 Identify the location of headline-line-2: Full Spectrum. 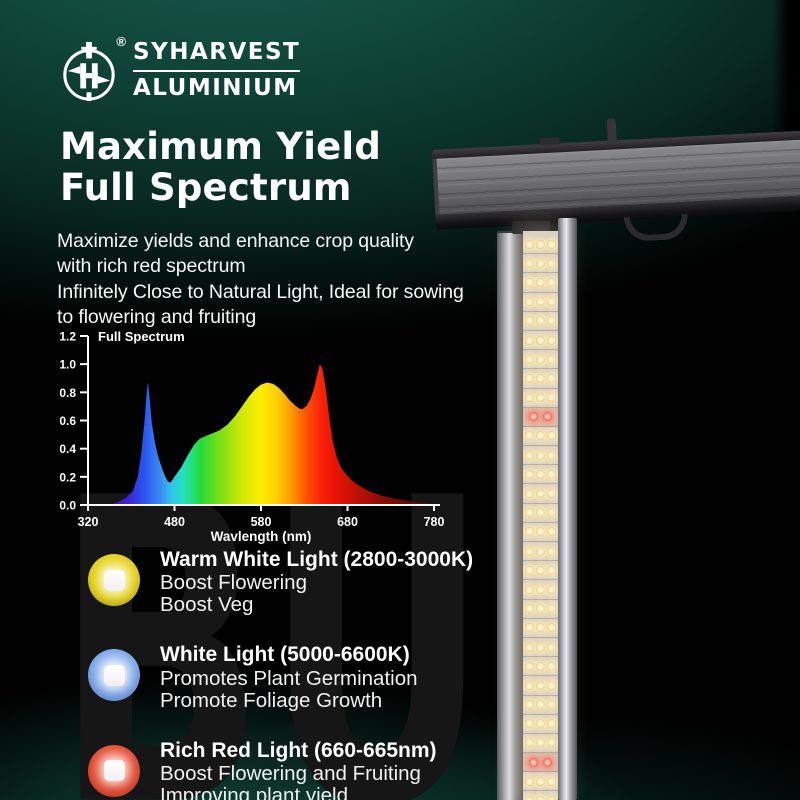
(206, 188).